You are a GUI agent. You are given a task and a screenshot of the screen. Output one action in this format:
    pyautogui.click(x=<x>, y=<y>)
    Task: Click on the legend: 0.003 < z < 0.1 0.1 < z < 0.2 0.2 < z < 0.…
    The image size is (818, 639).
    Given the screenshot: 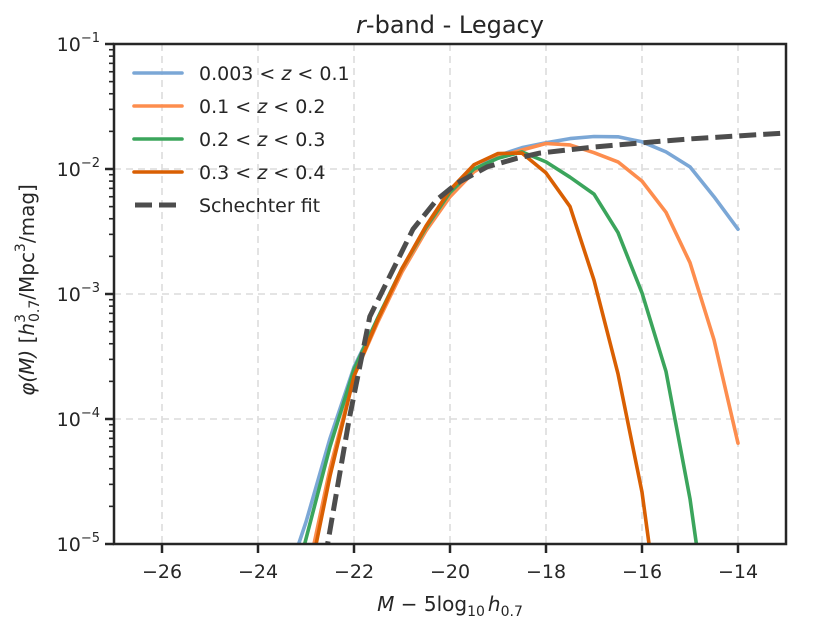 What is the action you would take?
    pyautogui.click(x=241, y=140)
    